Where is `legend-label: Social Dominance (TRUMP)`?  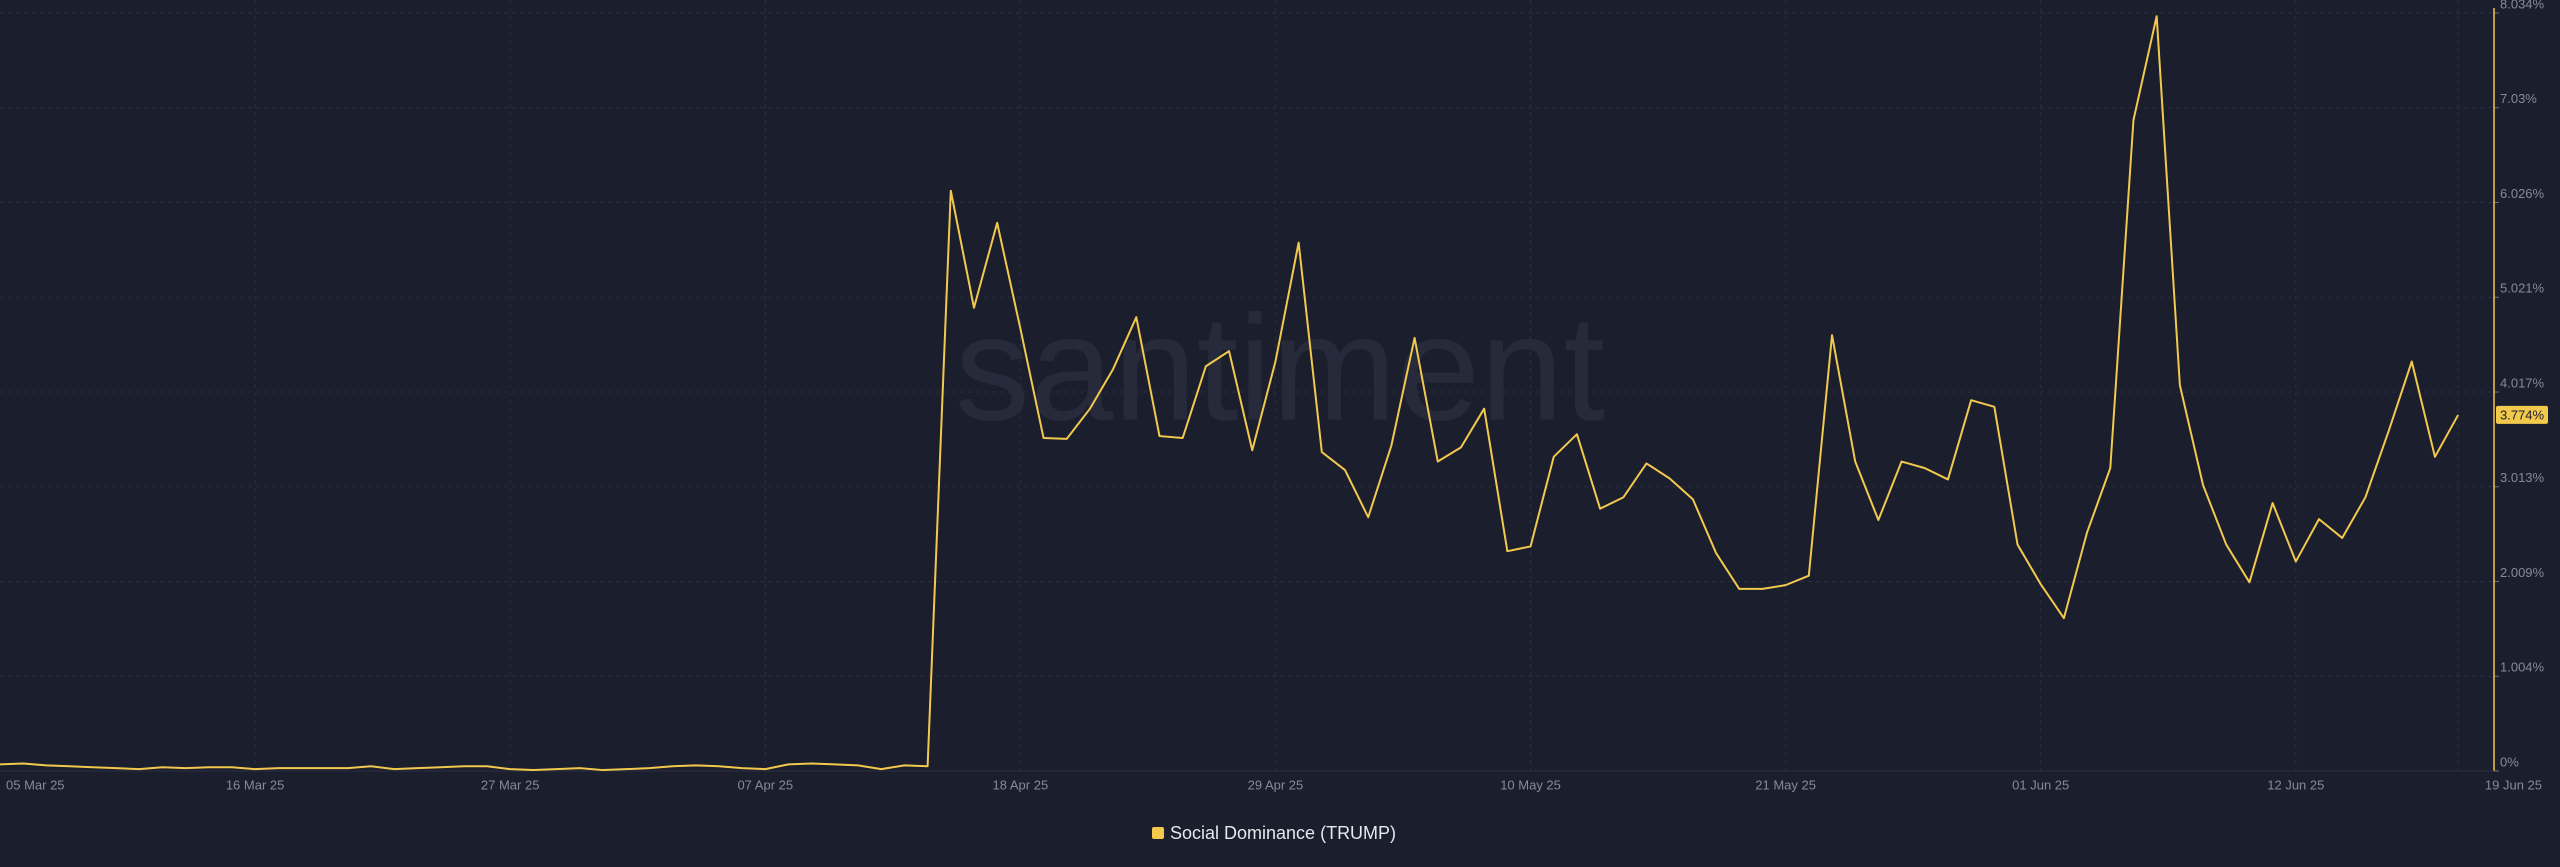
legend-label: Social Dominance (TRUMP) is located at coordinates (1283, 833).